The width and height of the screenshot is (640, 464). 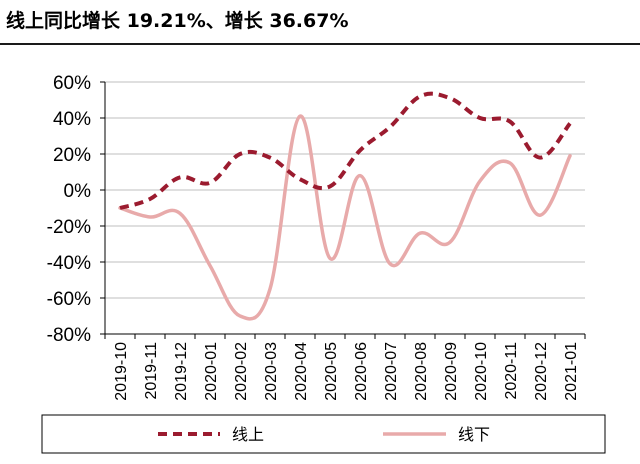 What do you see at coordinates (69, 227) in the screenshot?
I see `y-tick-label: -20%` at bounding box center [69, 227].